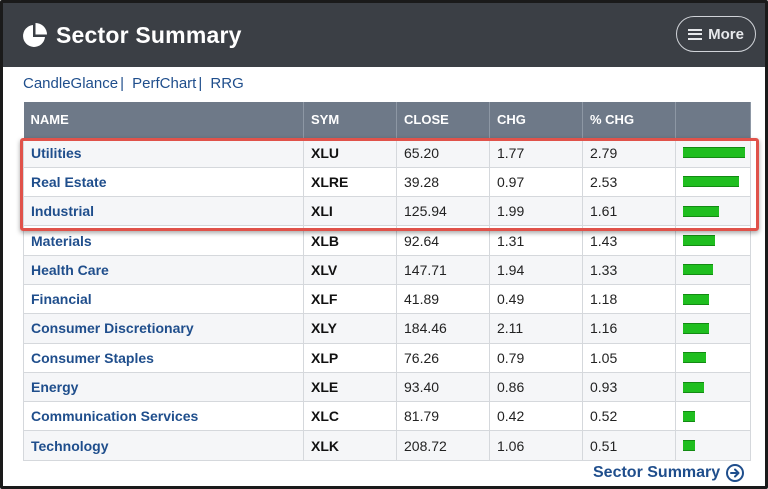  I want to click on sector-summary-link: Sector Summary, so click(669, 473).